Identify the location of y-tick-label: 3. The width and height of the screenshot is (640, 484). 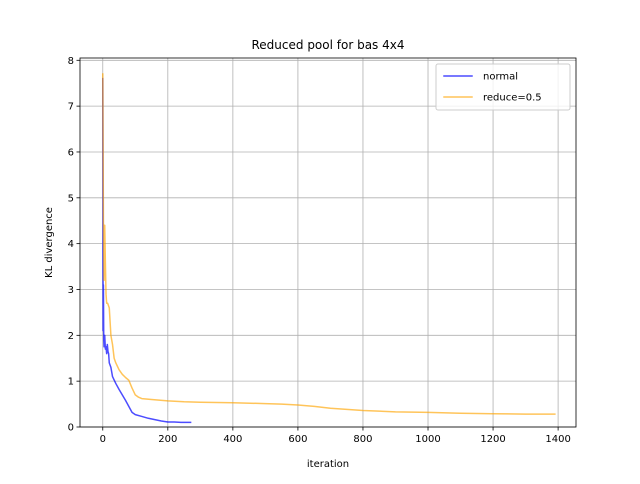
(71, 290).